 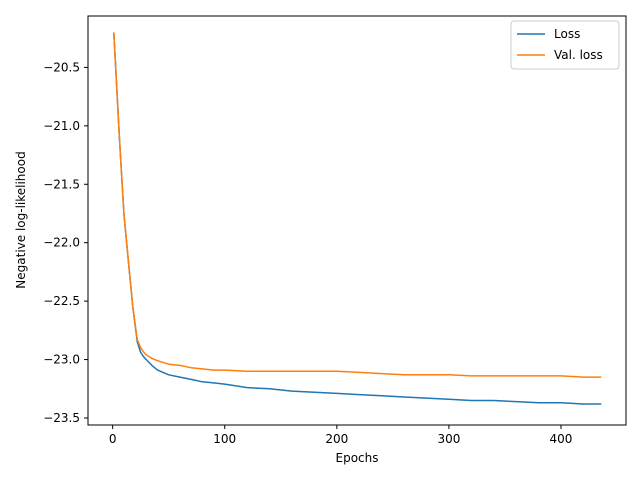 I want to click on y-axis-label: Negative log-likelihood, so click(x=21, y=219).